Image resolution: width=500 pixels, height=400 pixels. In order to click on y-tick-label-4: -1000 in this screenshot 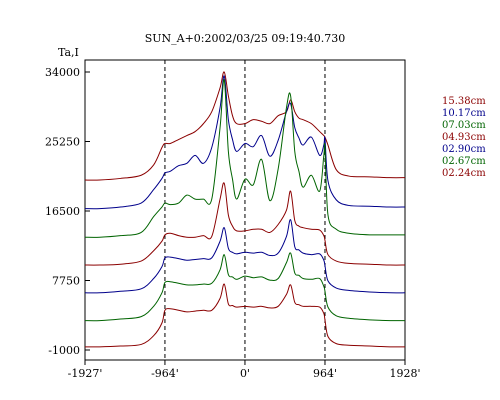, I will do `click(64, 350)`.